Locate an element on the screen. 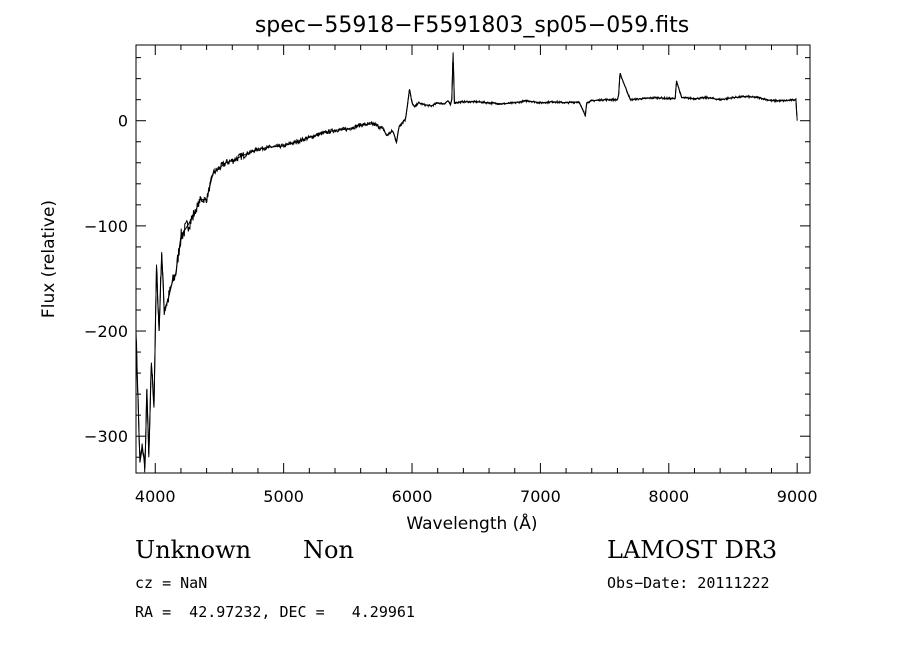 The height and width of the screenshot is (649, 900). x-tick-label: 4000 is located at coordinates (155, 496).